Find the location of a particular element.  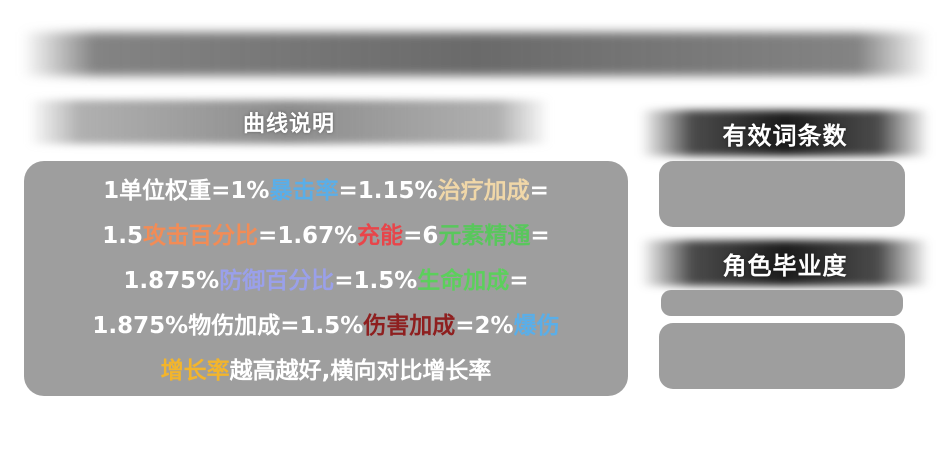

explanation-line: 1.875%防御百分比=1.5%生命加成= is located at coordinates (325, 281).